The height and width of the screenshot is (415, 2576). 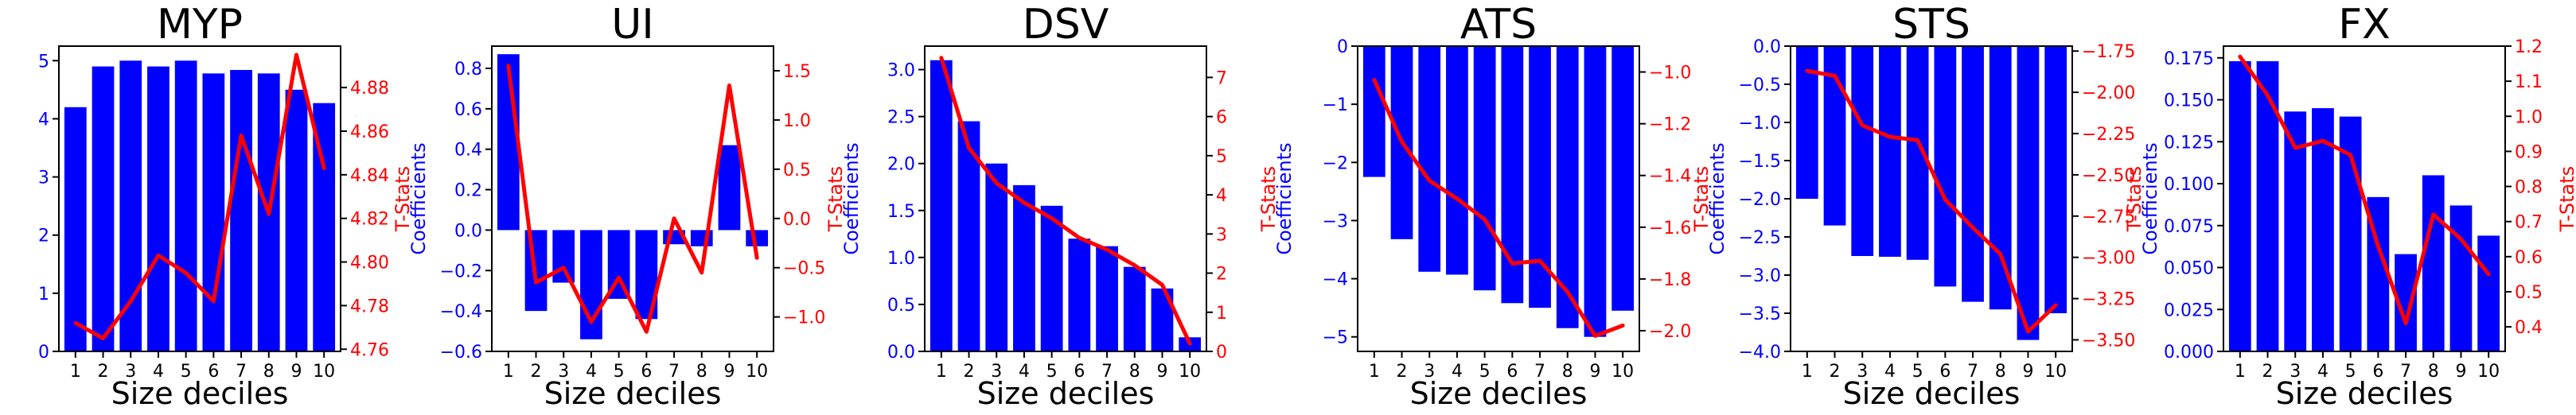 What do you see at coordinates (1335, 105) in the screenshot?
I see `y-tick-label: −1` at bounding box center [1335, 105].